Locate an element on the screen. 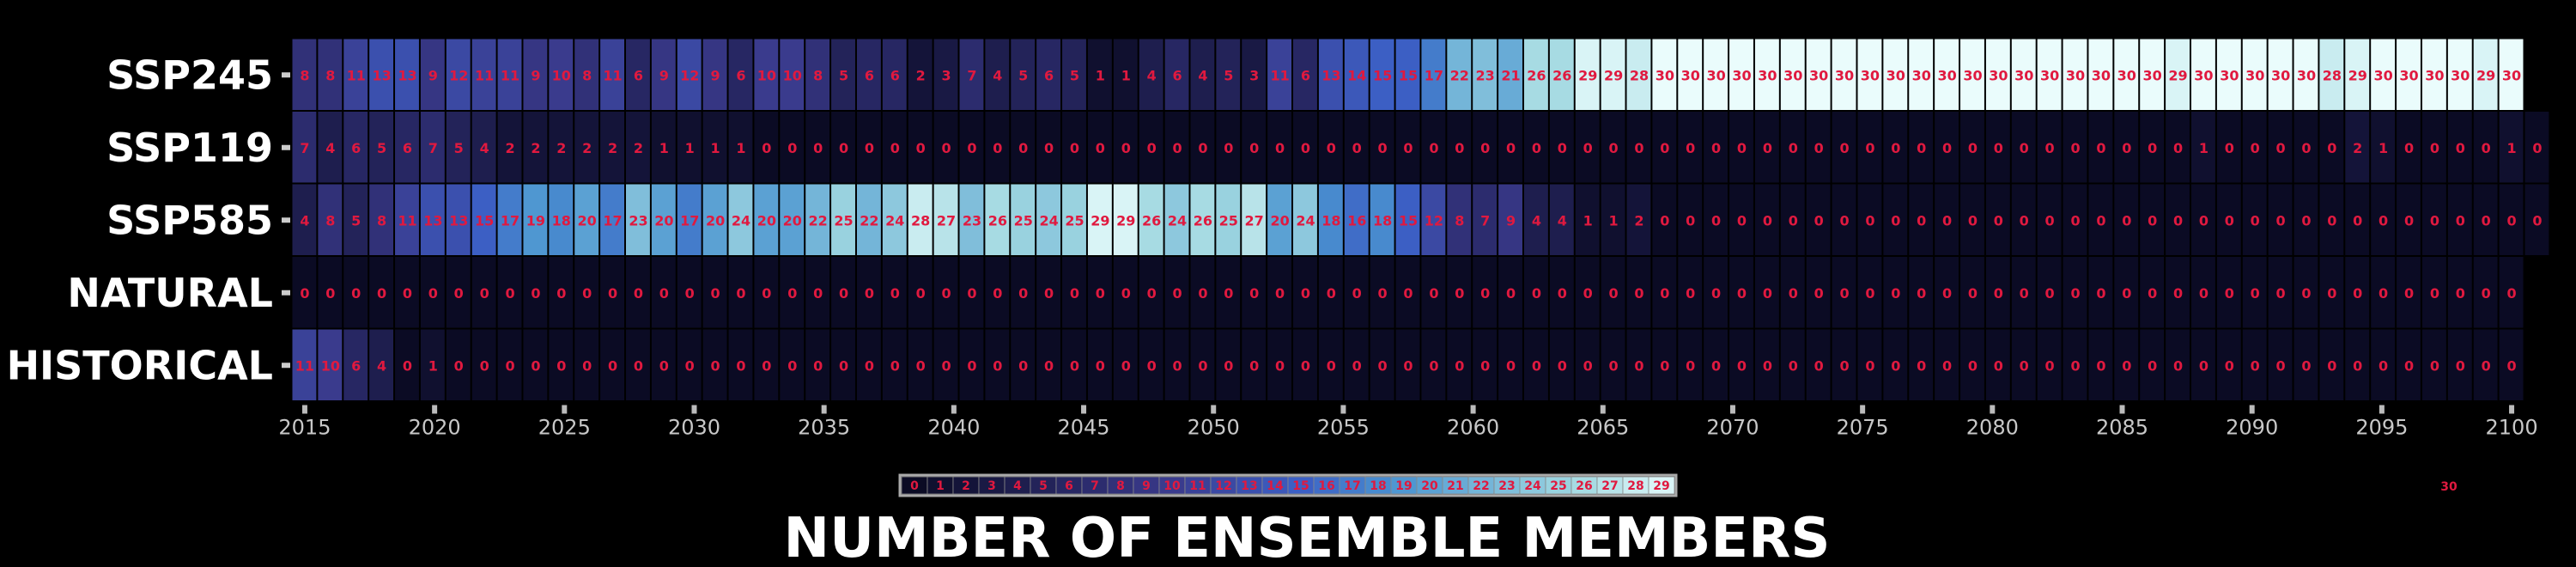  x-tick-label: 2095 is located at coordinates (2382, 428).